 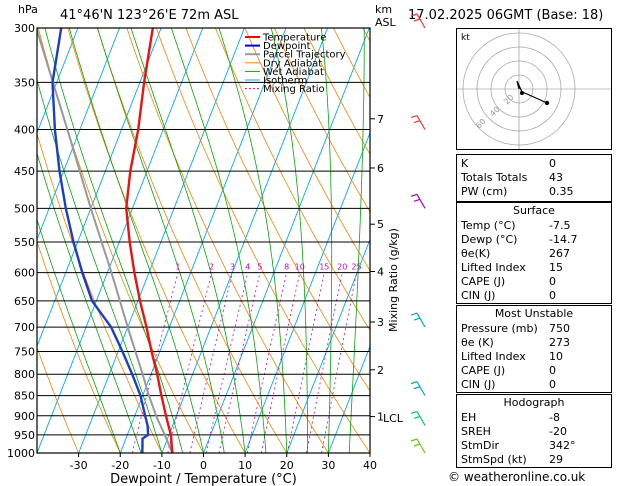 I want to click on surface-label: Temp (°C), so click(x=488, y=225).